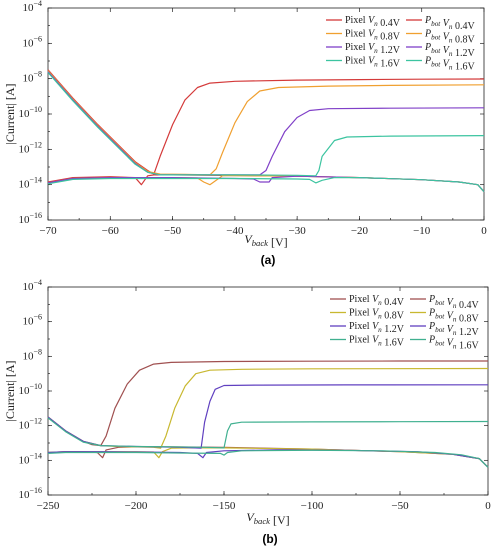  I want to click on x-tick-label: −10, so click(422, 231).